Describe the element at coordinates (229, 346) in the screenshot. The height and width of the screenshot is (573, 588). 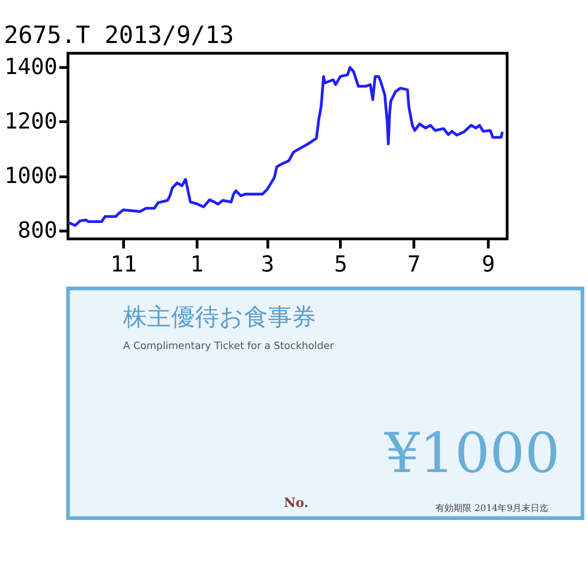
I see `text: A Complimentary Ticket for a Stockholder` at that location.